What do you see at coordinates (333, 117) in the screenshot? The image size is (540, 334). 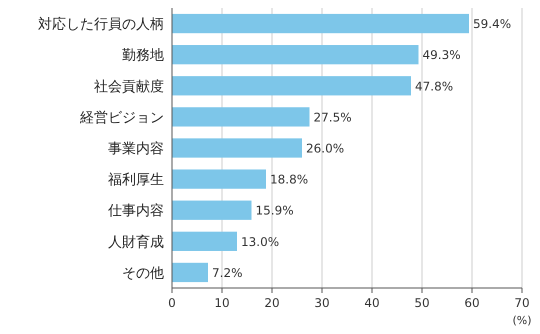 I see `data-label: 27.5%` at bounding box center [333, 117].